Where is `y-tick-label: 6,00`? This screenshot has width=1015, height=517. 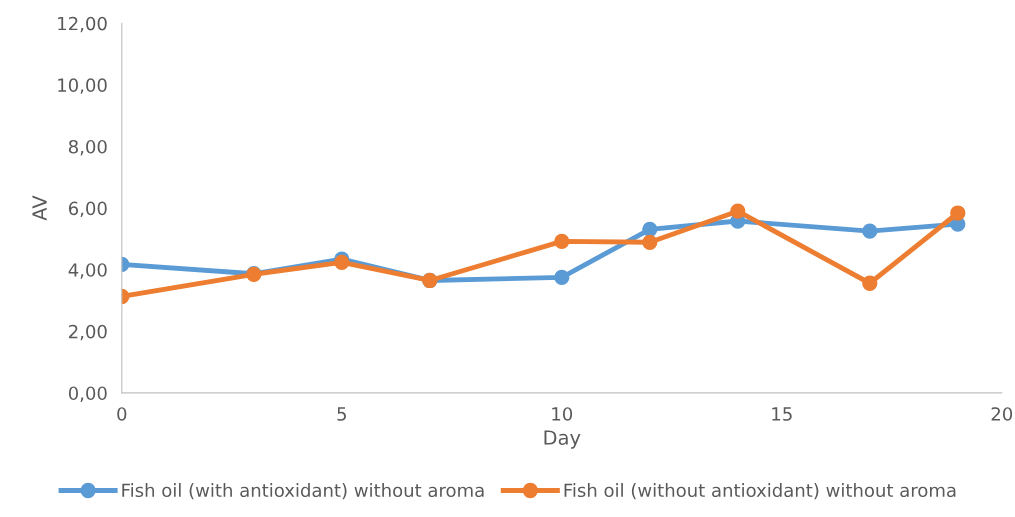 y-tick-label: 6,00 is located at coordinates (87, 209).